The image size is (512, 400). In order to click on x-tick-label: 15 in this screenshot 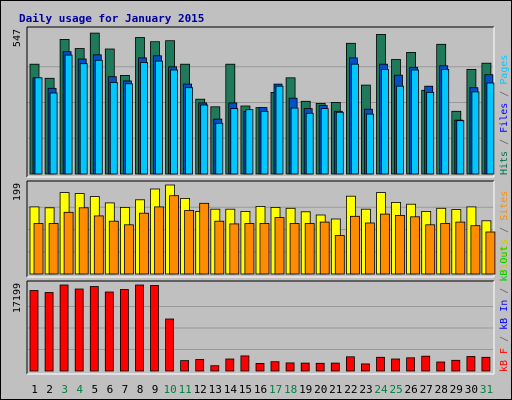, I will do `click(245, 389)`.